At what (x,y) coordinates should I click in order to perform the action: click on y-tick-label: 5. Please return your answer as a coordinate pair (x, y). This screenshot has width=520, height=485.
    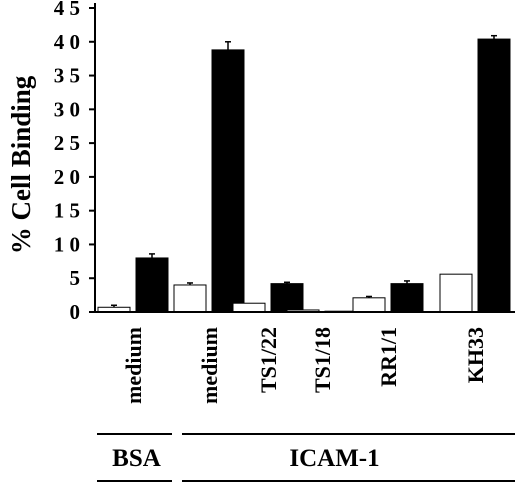
    Looking at the image, I should click on (75, 278).